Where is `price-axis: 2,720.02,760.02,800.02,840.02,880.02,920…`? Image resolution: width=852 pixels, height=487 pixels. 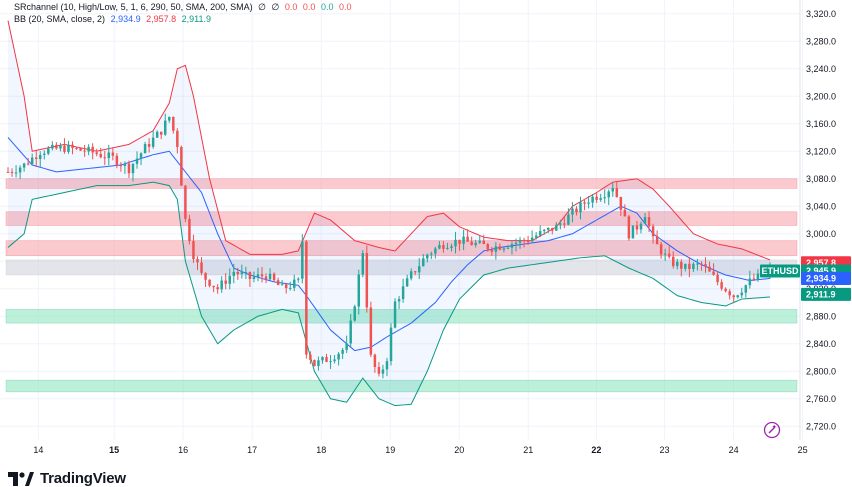 price-axis: 2,720.02,760.02,800.02,840.02,880.02,920… is located at coordinates (821, 220).